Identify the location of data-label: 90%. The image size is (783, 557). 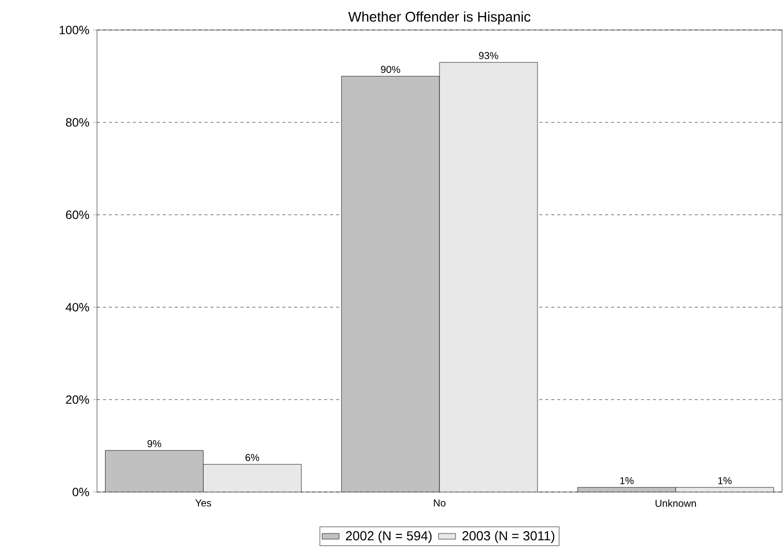
(390, 69).